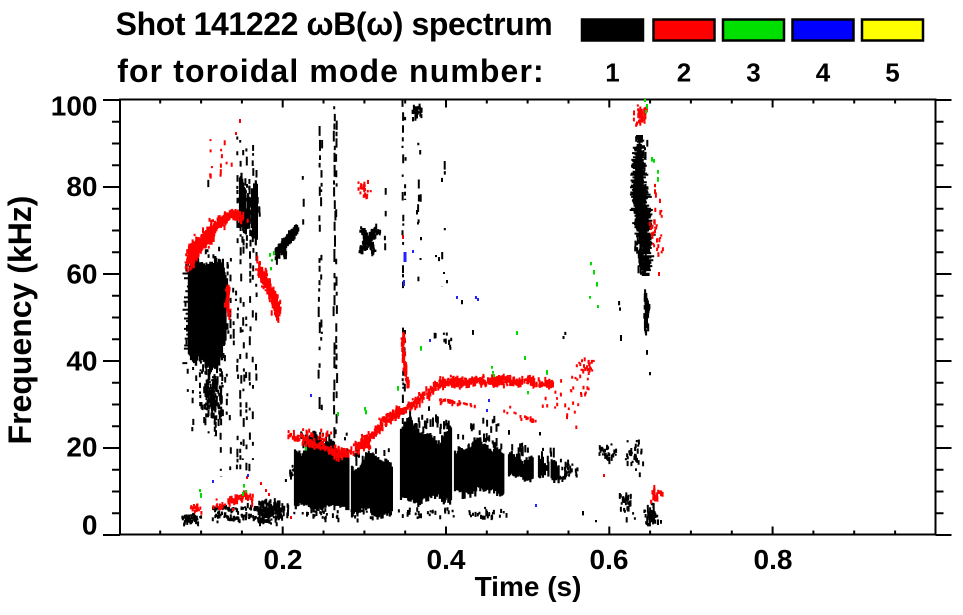  I want to click on svg-text: 3, so click(753, 73).